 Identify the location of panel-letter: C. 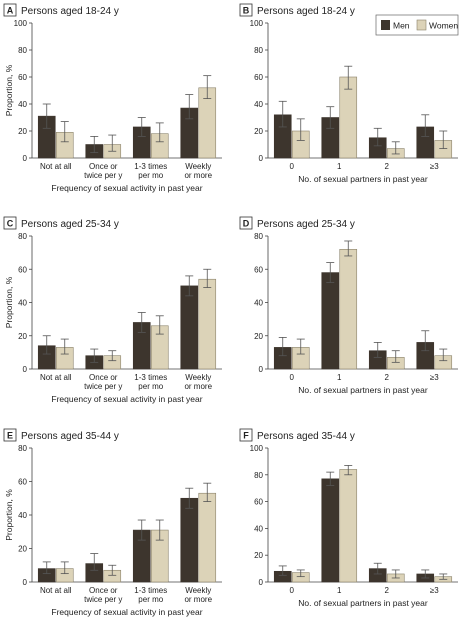
(10, 224).